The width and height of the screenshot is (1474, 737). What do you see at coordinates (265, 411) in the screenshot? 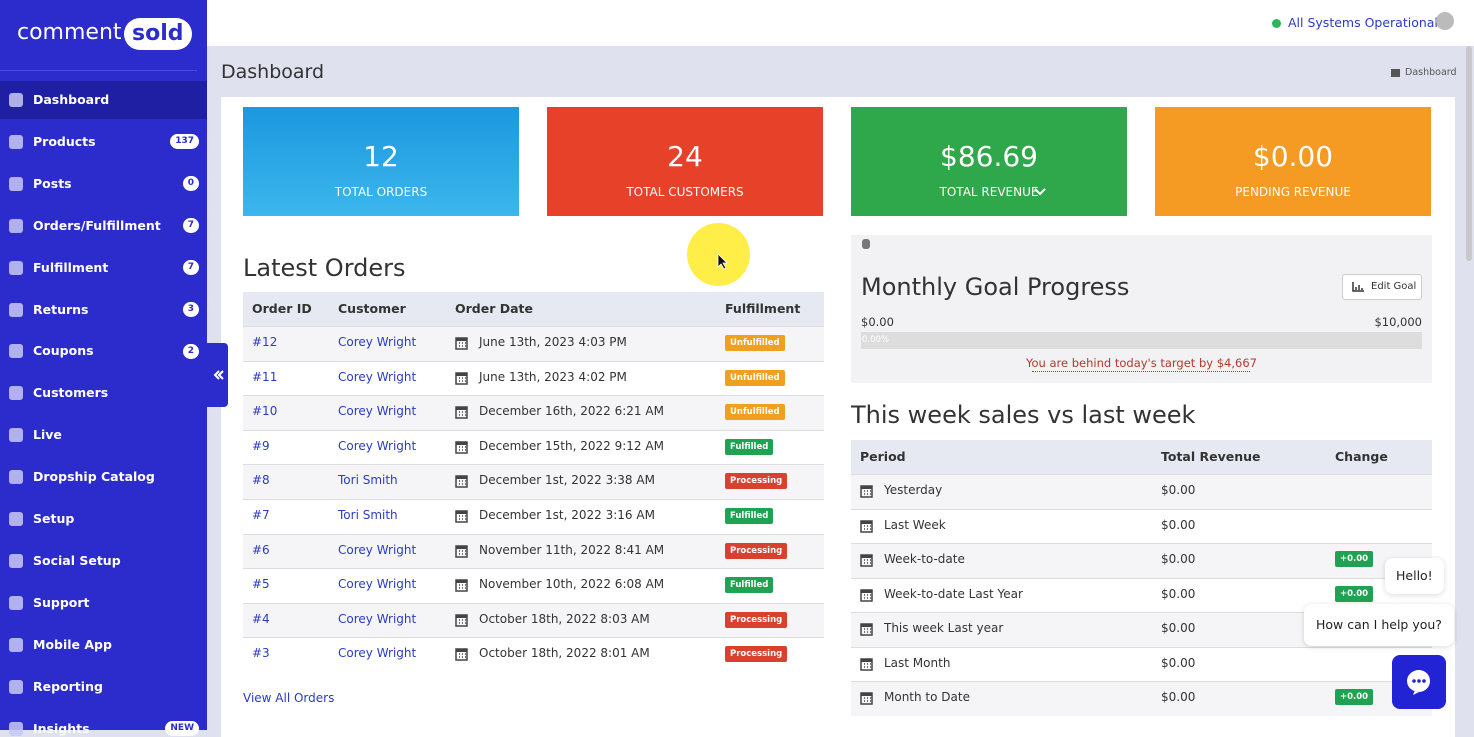
I see `order-id: #10` at bounding box center [265, 411].